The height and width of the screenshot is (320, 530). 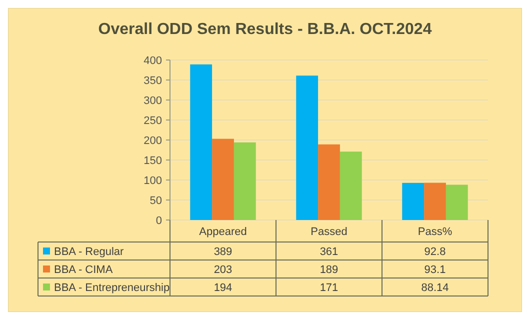 I want to click on y-tick-label: 300, so click(x=153, y=100).